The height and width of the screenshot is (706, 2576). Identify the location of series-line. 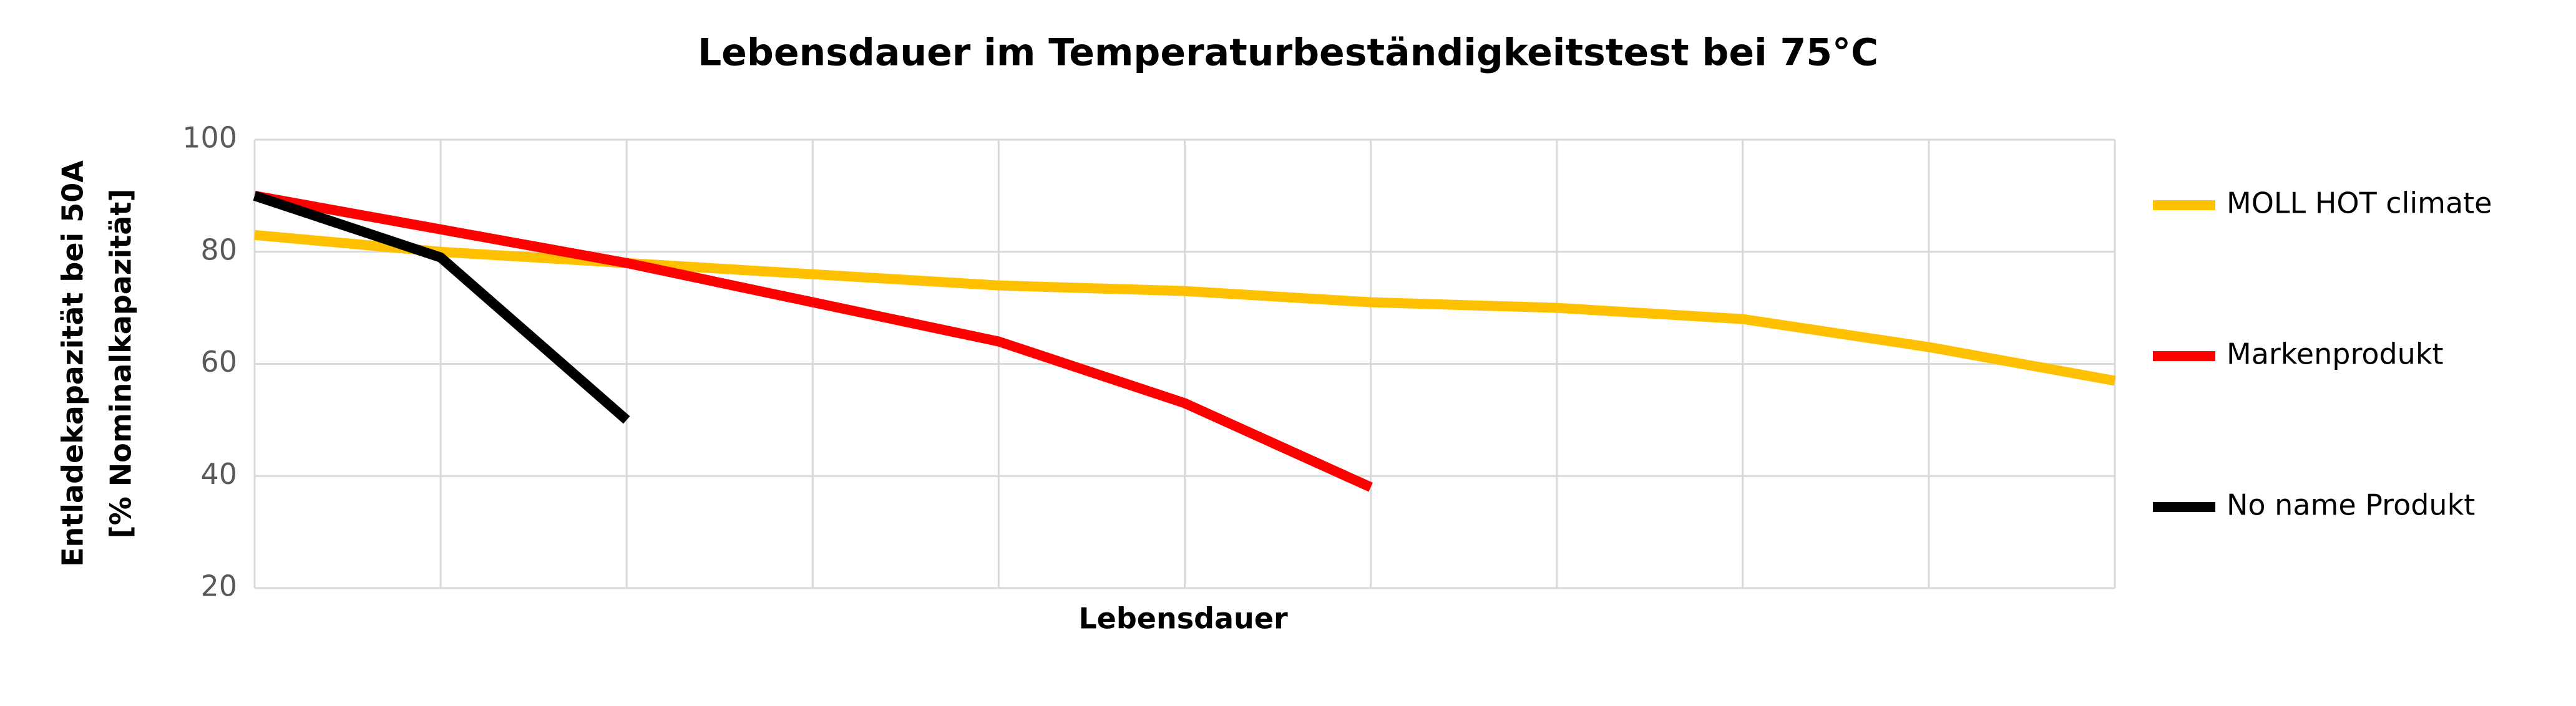
(441, 308).